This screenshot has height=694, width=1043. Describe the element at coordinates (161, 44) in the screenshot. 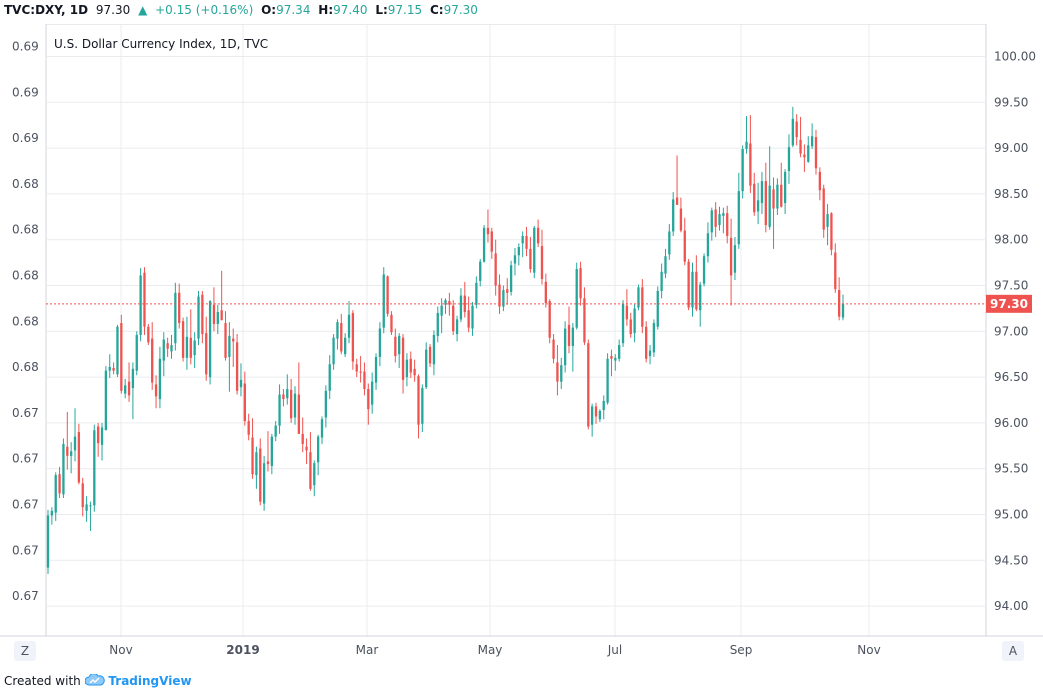

I see `chart-title: U.S. Dollar Currency Index, 1D, TVC` at that location.